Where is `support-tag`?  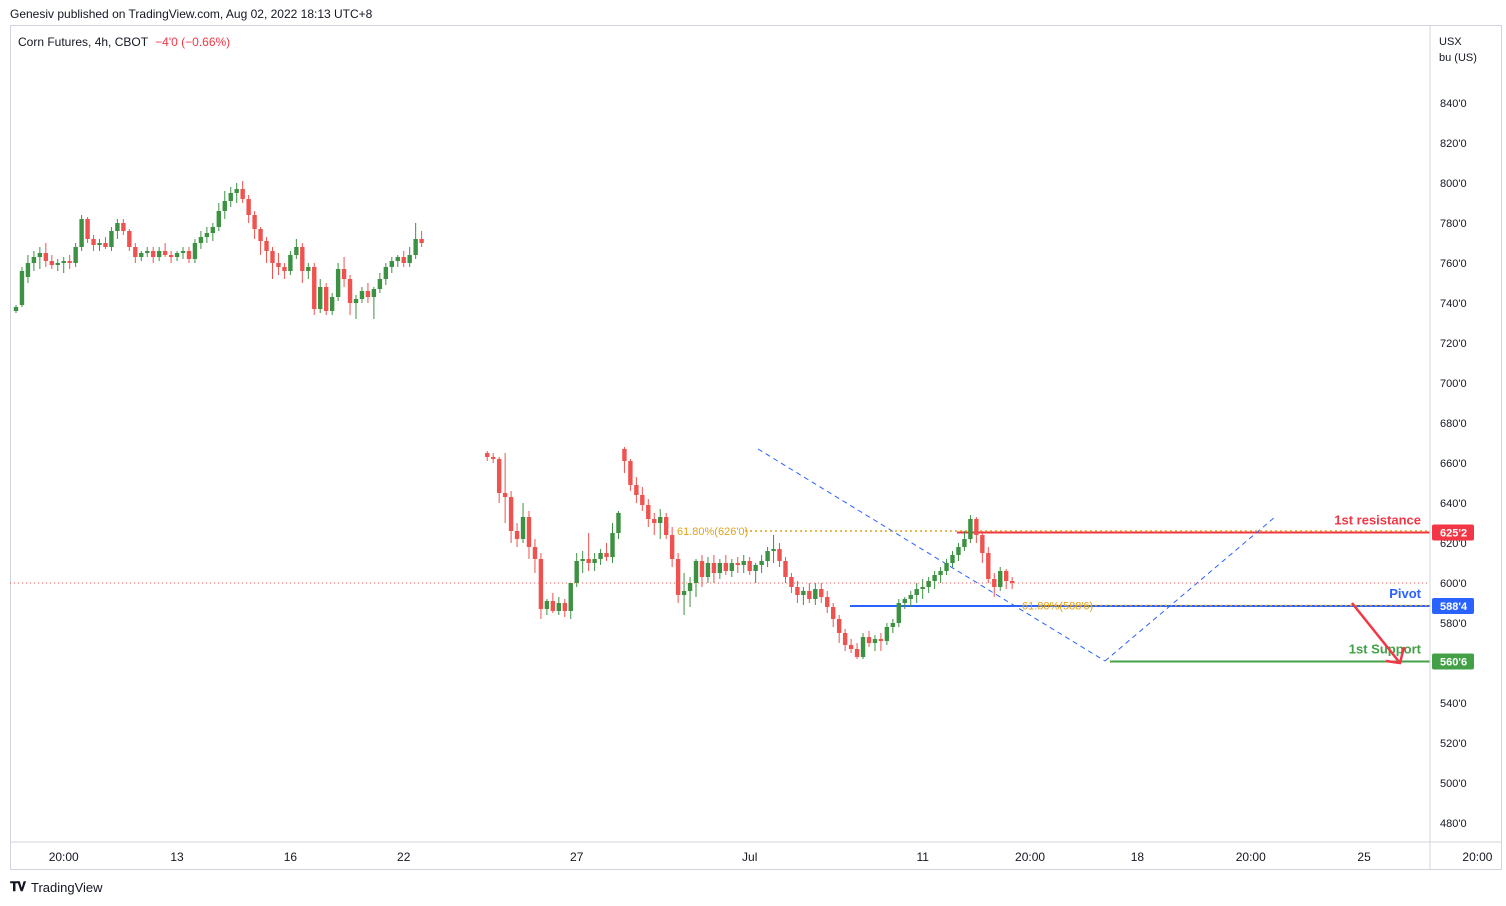
support-tag is located at coordinates (1453, 661).